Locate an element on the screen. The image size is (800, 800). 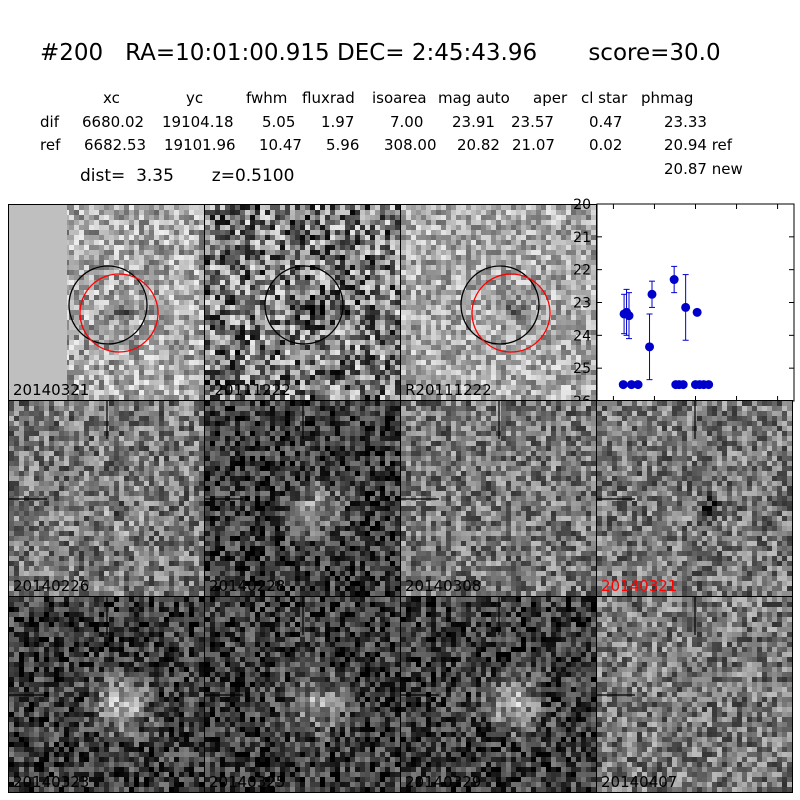
stamp-panel: 20140323 is located at coordinates (106, 694).